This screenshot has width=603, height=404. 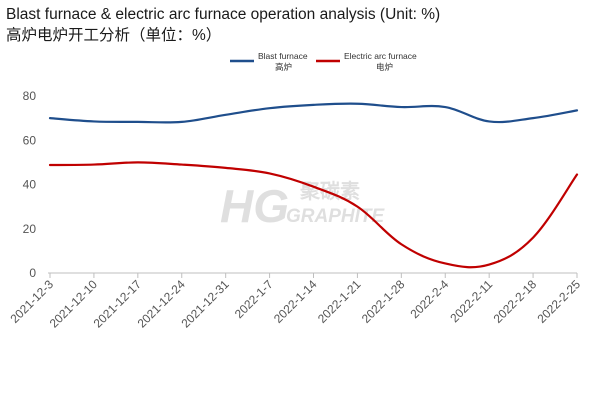 What do you see at coordinates (384, 67) in the screenshot?
I see `legend-label-electric-zh: 电炉` at bounding box center [384, 67].